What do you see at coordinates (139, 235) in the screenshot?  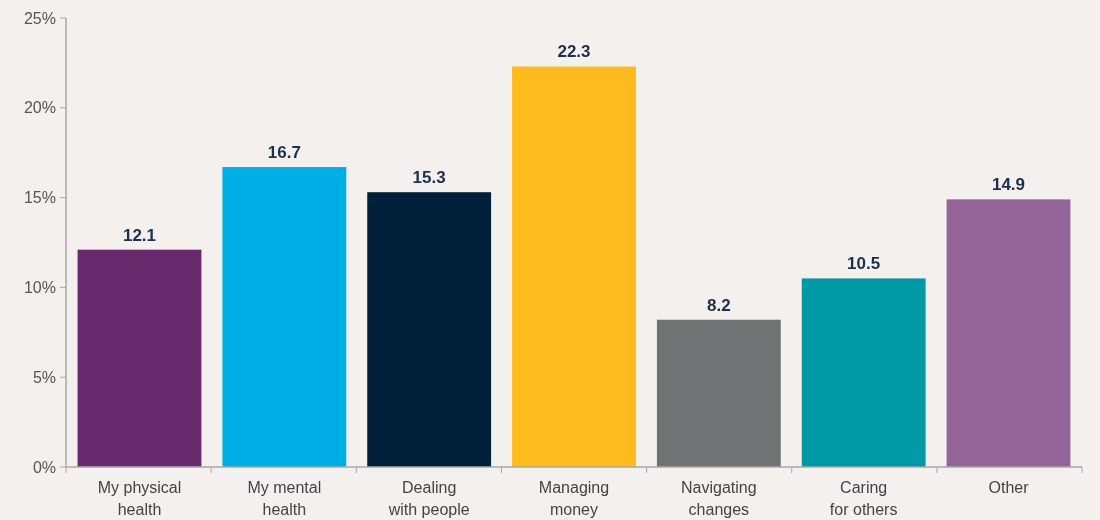 I see `data-label: 12.1` at bounding box center [139, 235].